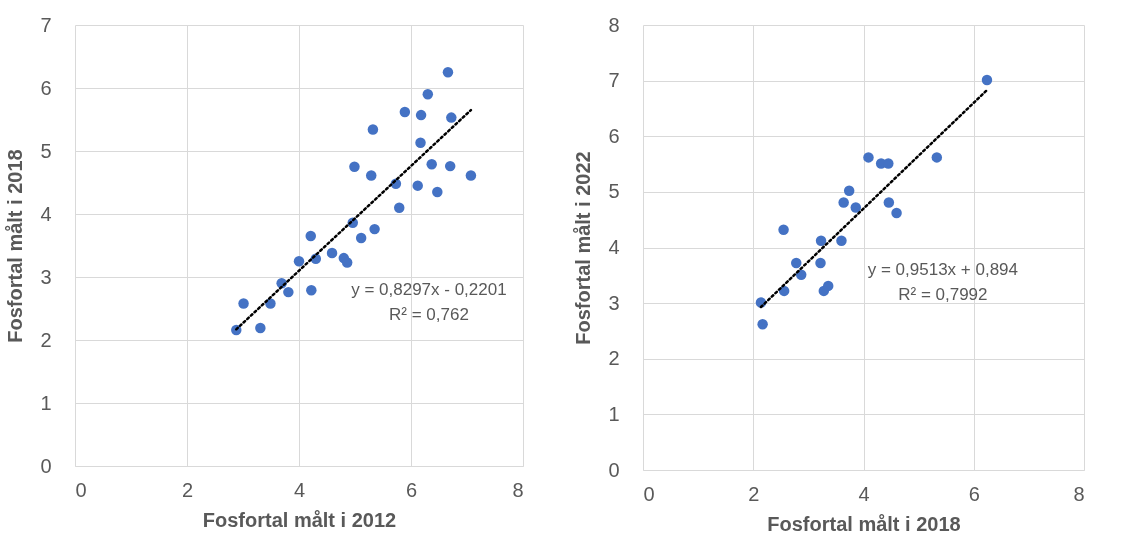 The height and width of the screenshot is (557, 1128). I want to click on annotation: R² = 0,762, so click(428, 314).